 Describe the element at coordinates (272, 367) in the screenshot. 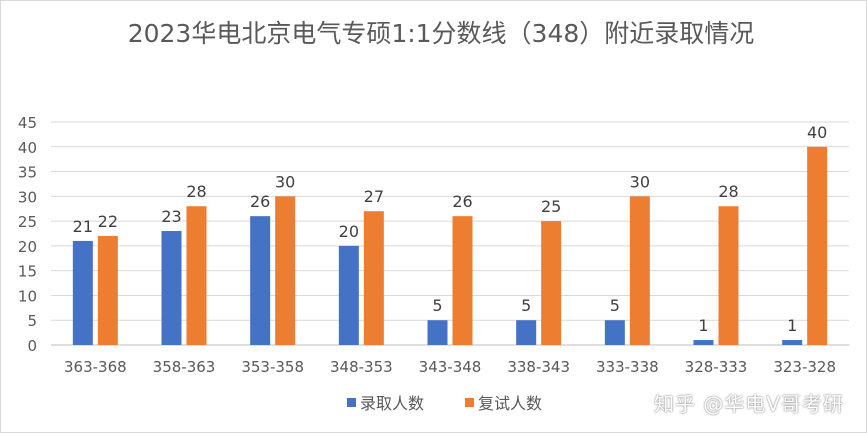

I see `x-tick-label: 353-358` at that location.